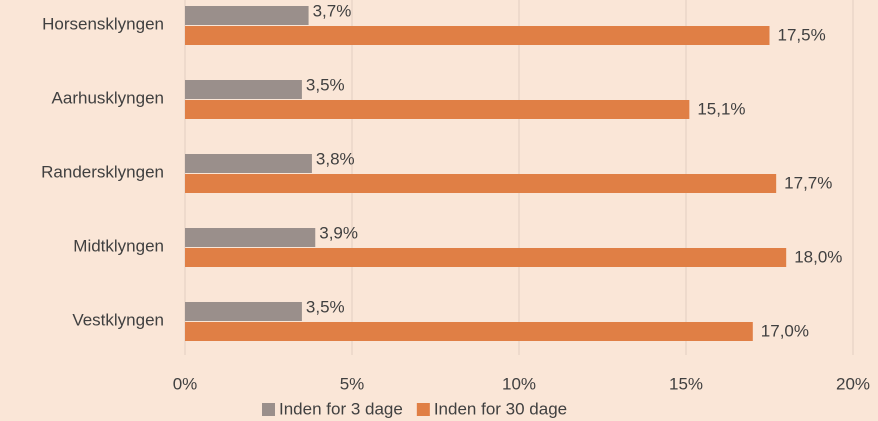 Image resolution: width=878 pixels, height=421 pixels. What do you see at coordinates (853, 383) in the screenshot?
I see `x-tick-label: 20%` at bounding box center [853, 383].